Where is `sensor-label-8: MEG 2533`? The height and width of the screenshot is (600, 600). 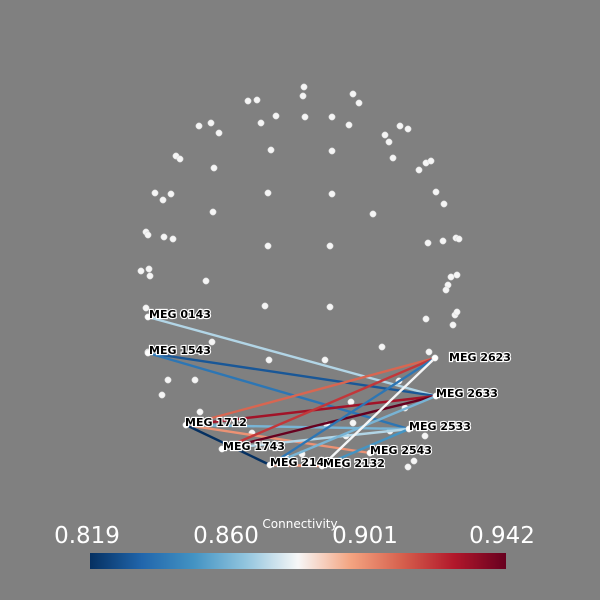 sensor-label-8: MEG 2533 is located at coordinates (440, 426).